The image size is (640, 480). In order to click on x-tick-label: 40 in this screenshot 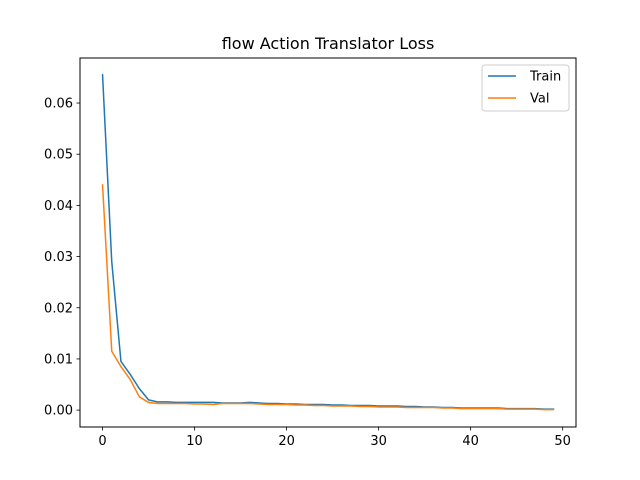, I will do `click(470, 441)`.